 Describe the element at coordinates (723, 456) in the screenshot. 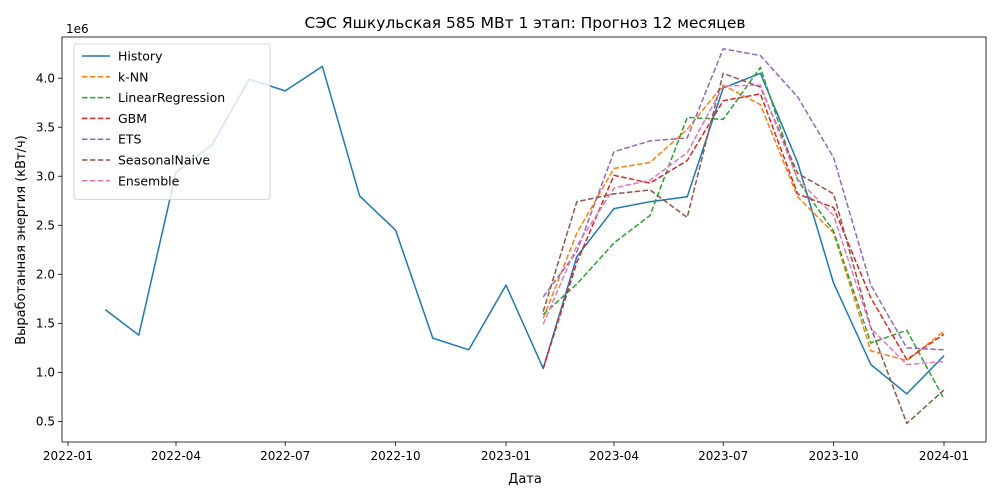

I see `x-tick-label: 2023-07` at that location.